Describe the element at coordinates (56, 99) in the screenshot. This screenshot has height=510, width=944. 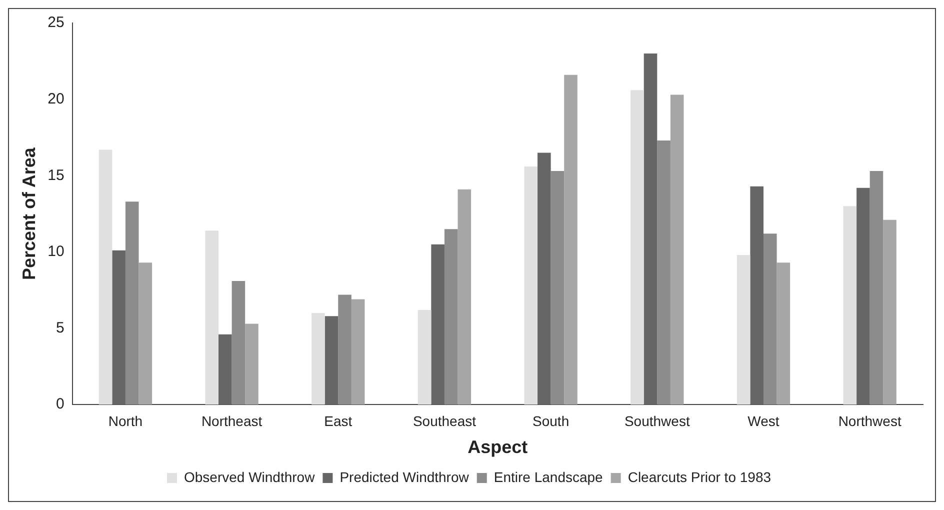
I see `y-tick-label: 20` at that location.